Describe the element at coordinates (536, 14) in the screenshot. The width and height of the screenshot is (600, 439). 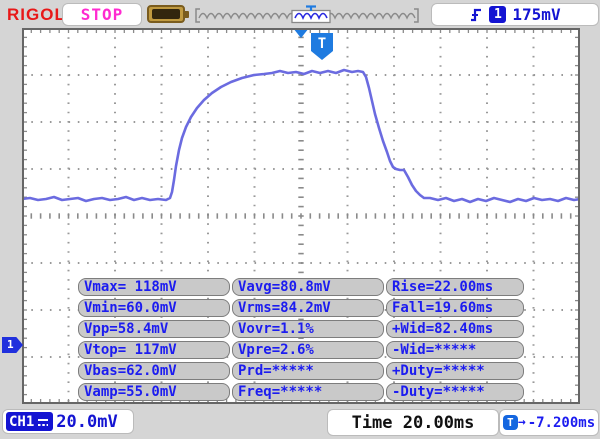
I see `trigger-level-value: 175mV` at that location.